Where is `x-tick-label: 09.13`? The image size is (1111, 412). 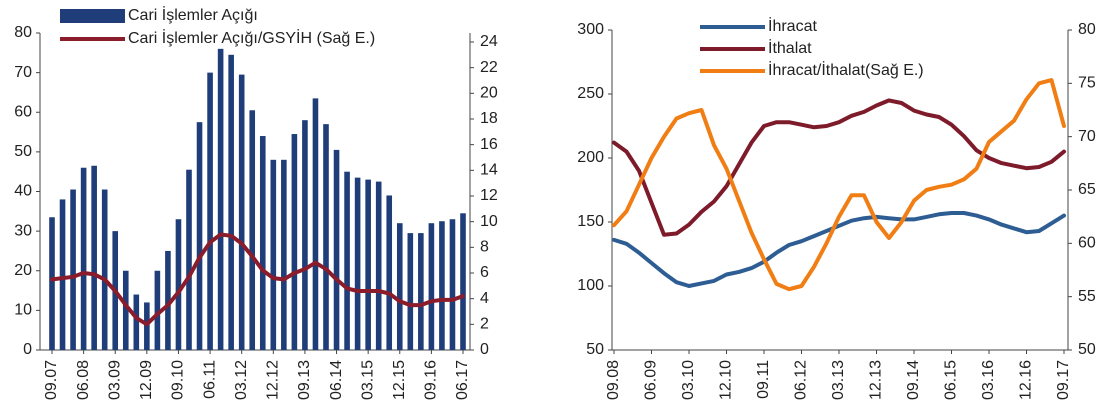
x-tick-label: 09.13 is located at coordinates (304, 380).